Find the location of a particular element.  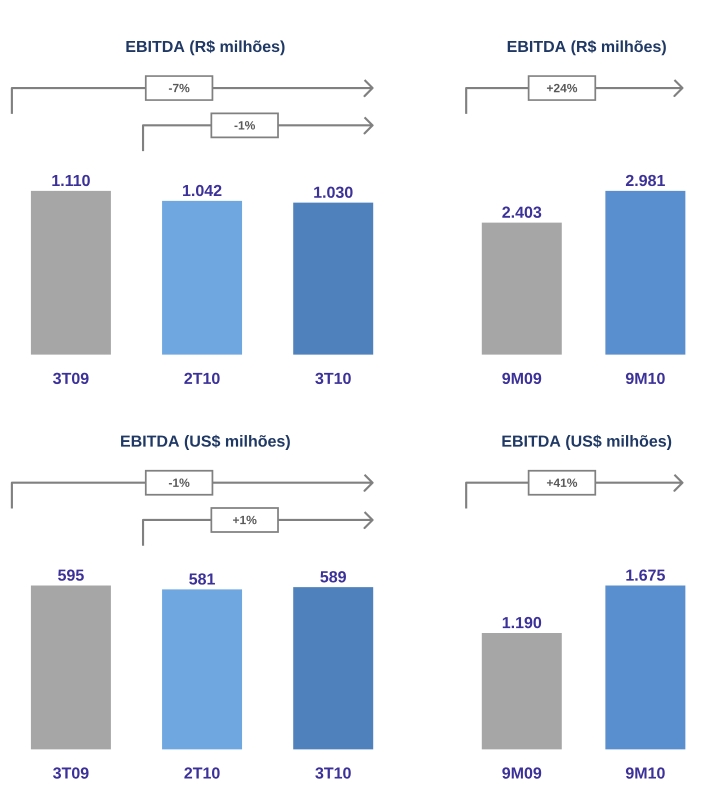

data-label: 581 is located at coordinates (202, 579).